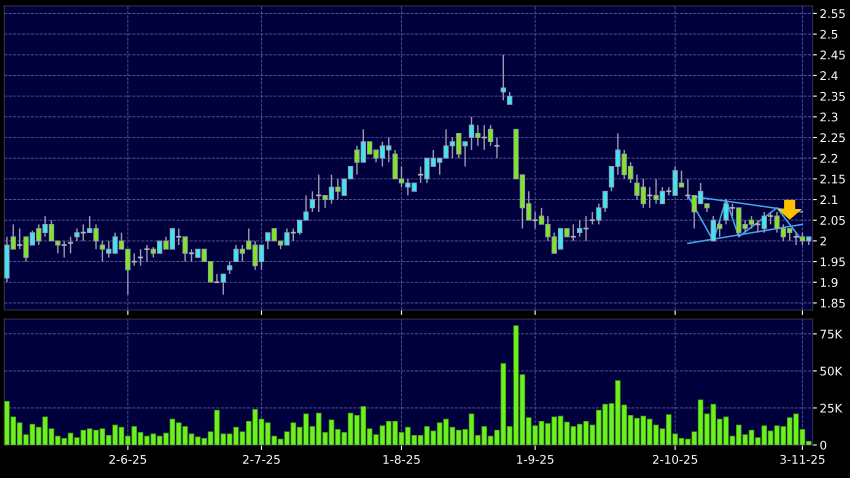 The height and width of the screenshot is (478, 850). I want to click on y-tick-label: 2.1, so click(829, 199).